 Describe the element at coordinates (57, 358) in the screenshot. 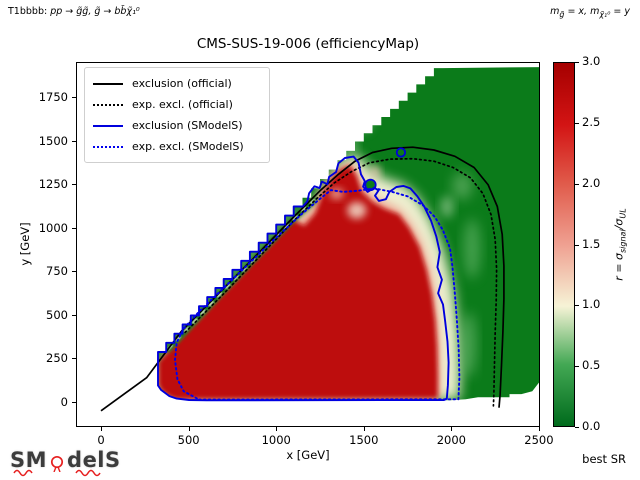

I see `y-tick-label: 250` at that location.